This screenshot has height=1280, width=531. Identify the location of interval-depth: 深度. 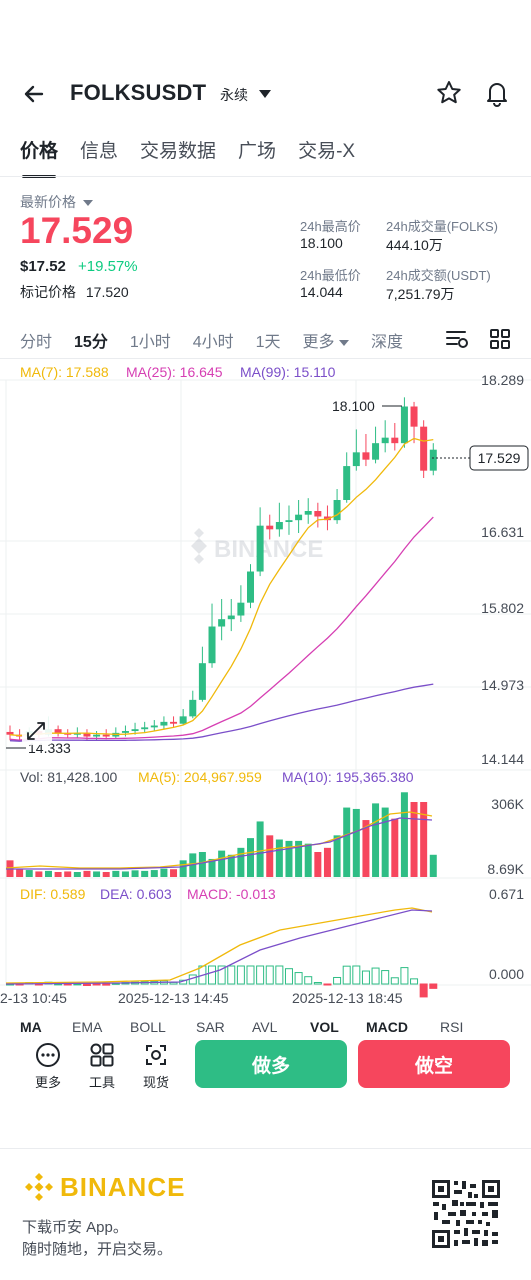
(387, 342).